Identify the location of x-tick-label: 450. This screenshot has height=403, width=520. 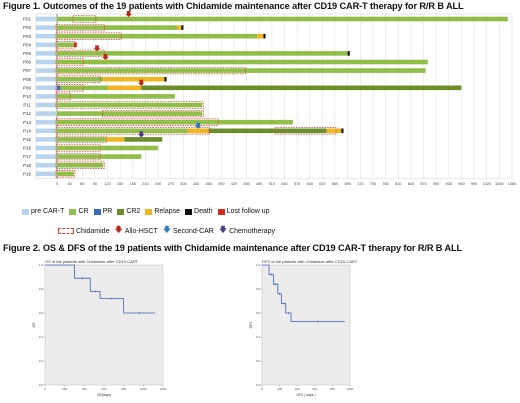
(246, 184).